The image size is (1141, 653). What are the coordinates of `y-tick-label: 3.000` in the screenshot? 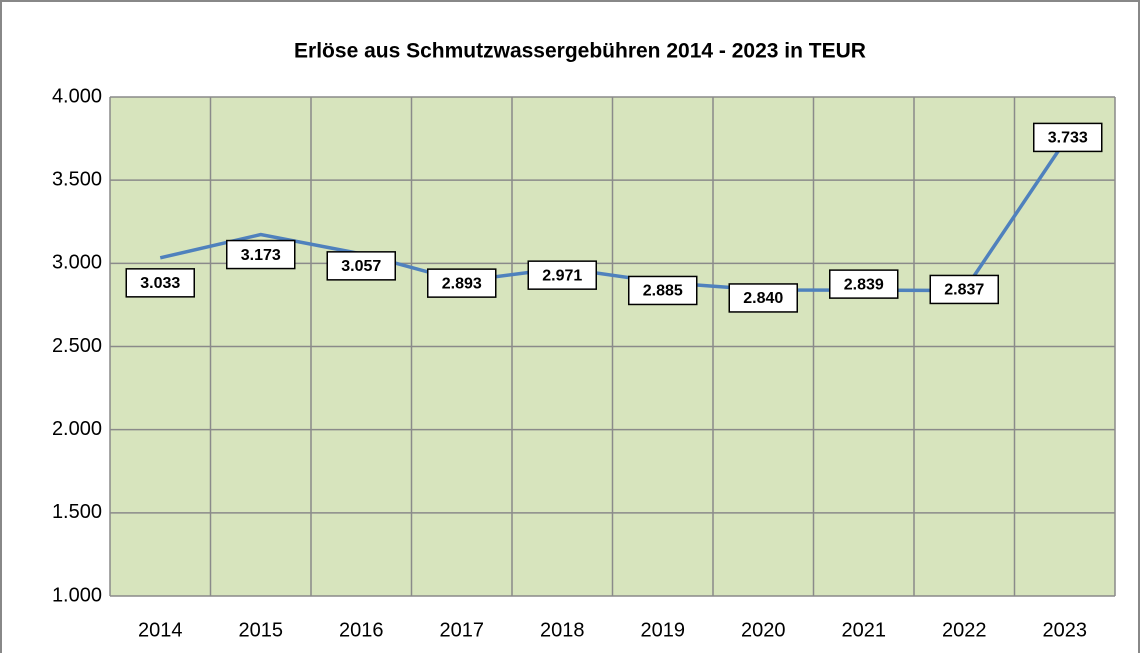 It's located at (77, 263).